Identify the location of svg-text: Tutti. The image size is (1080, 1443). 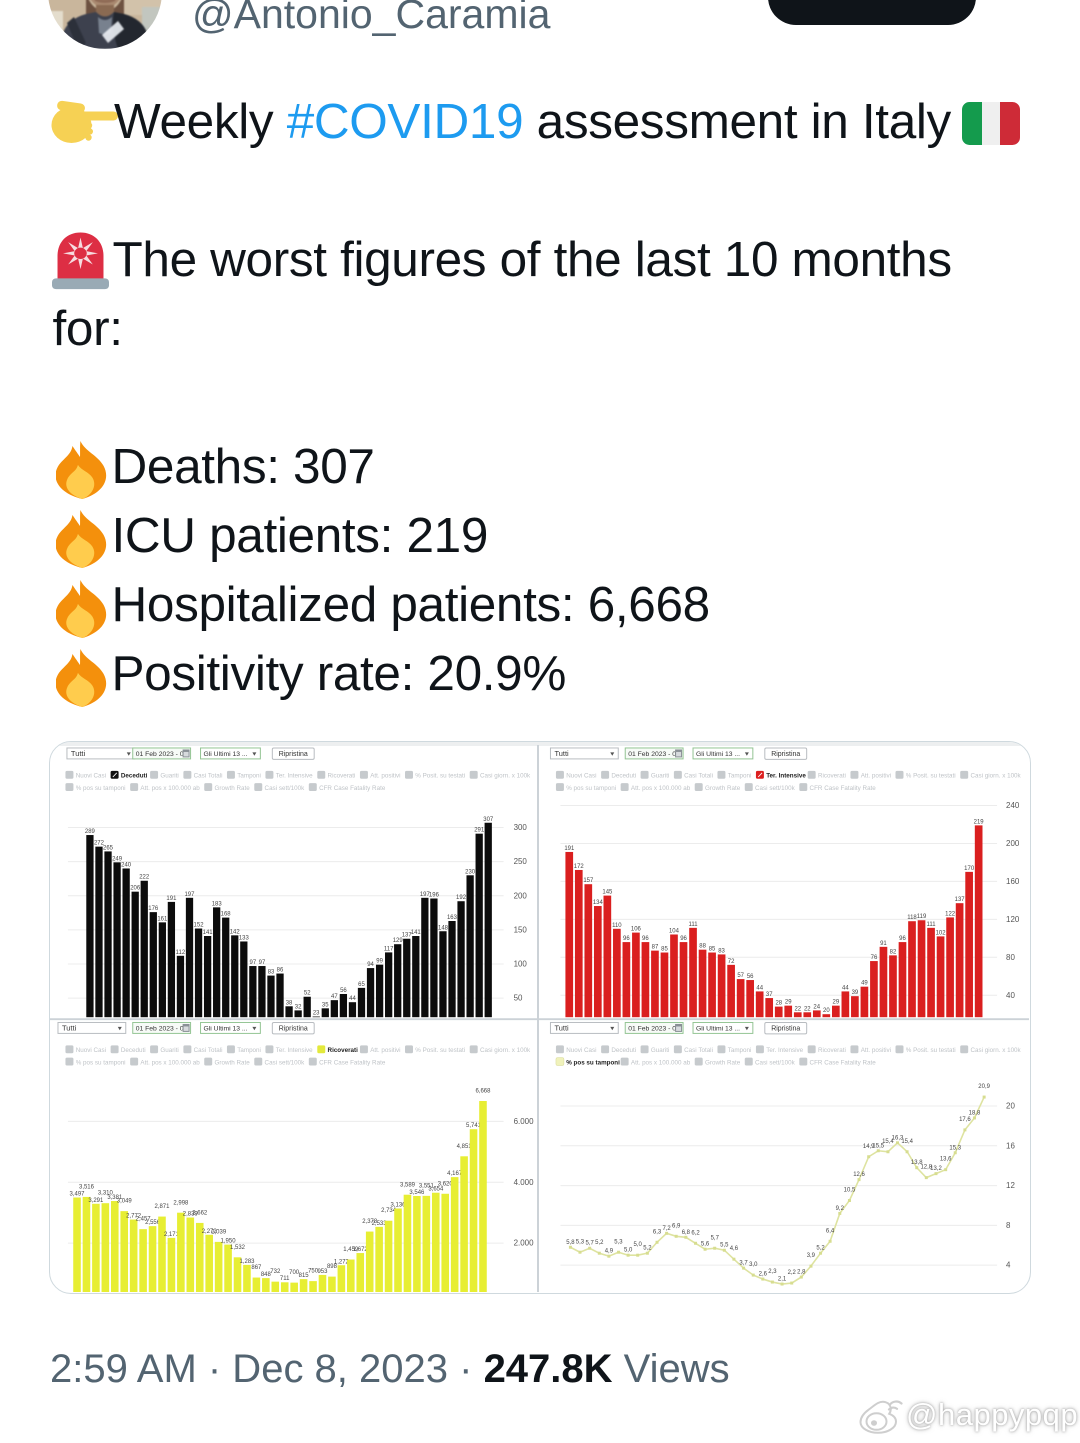
(77, 753).